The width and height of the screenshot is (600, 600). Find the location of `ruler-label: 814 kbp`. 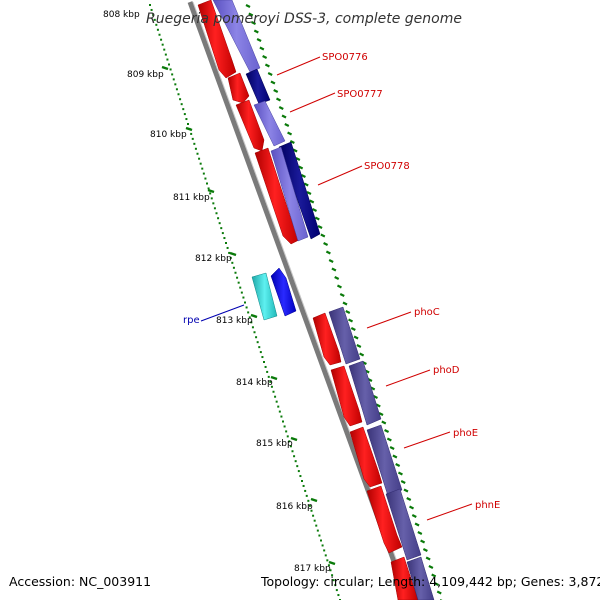

ruler-label: 814 kbp is located at coordinates (254, 383).